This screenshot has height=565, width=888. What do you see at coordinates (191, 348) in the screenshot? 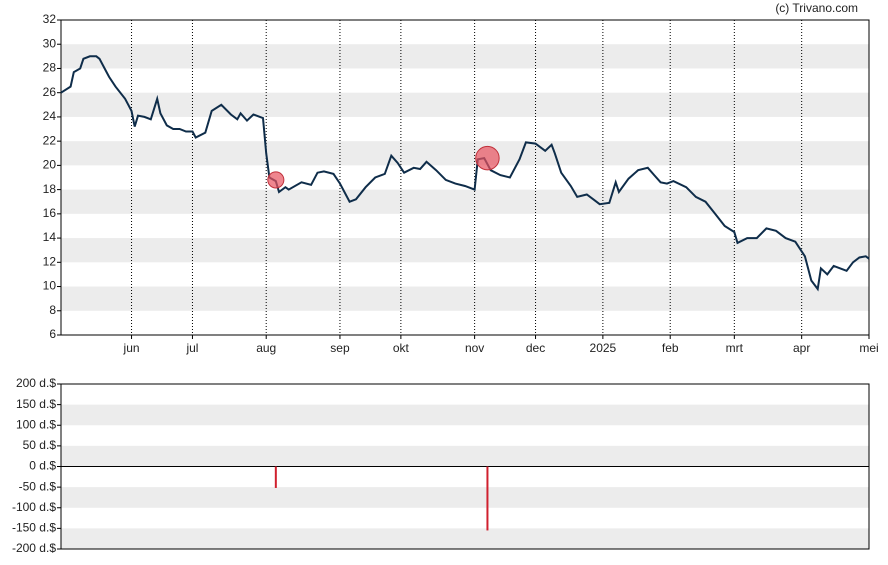
I see `x-tick-label: jul` at bounding box center [191, 348].